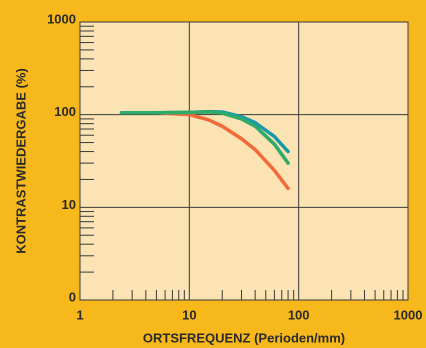 This screenshot has height=348, width=426. I want to click on y-axis-title: KONTRASTWIEDERGABE (%), so click(20, 161).